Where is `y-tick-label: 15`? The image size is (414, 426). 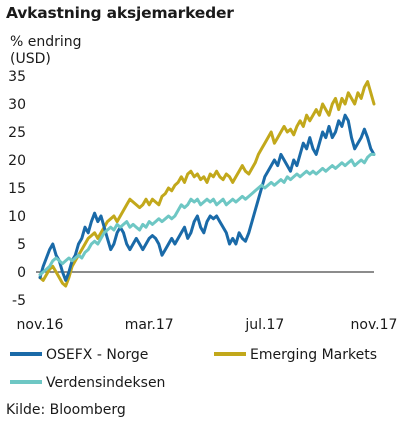 y-tick-label: 15 is located at coordinates (17, 189).